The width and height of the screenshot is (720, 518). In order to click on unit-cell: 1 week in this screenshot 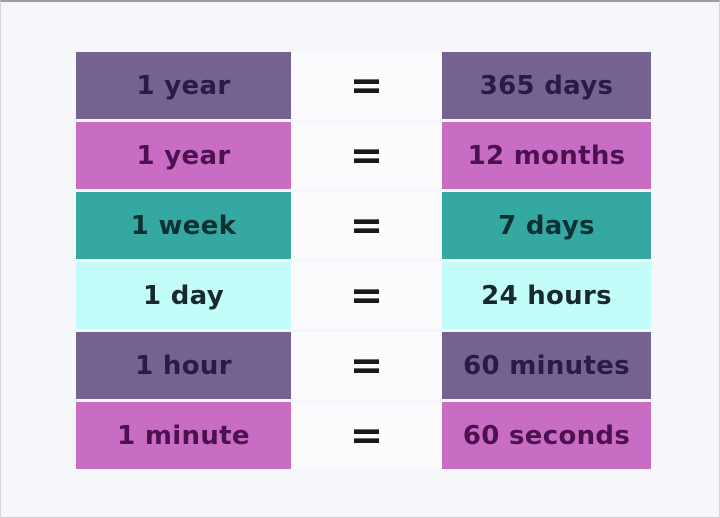, I will do `click(183, 225)`.